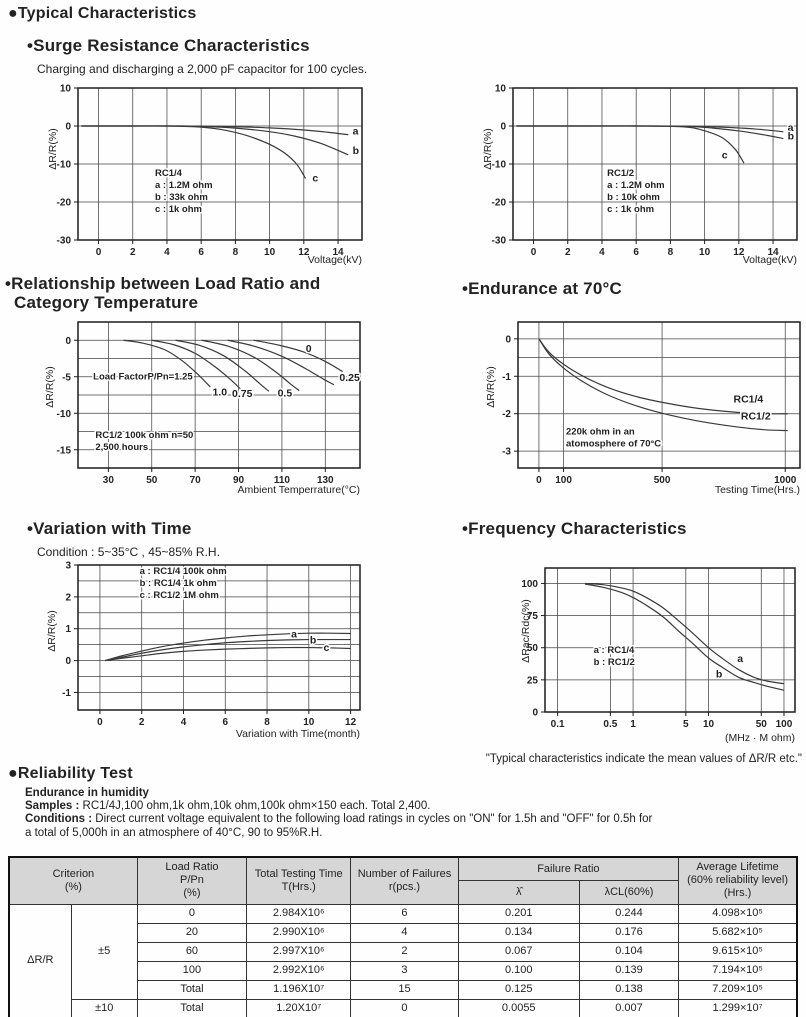 The image size is (806, 1017). What do you see at coordinates (574, 528) in the screenshot?
I see `frequency-heading: •Frequency Characteristics` at bounding box center [574, 528].